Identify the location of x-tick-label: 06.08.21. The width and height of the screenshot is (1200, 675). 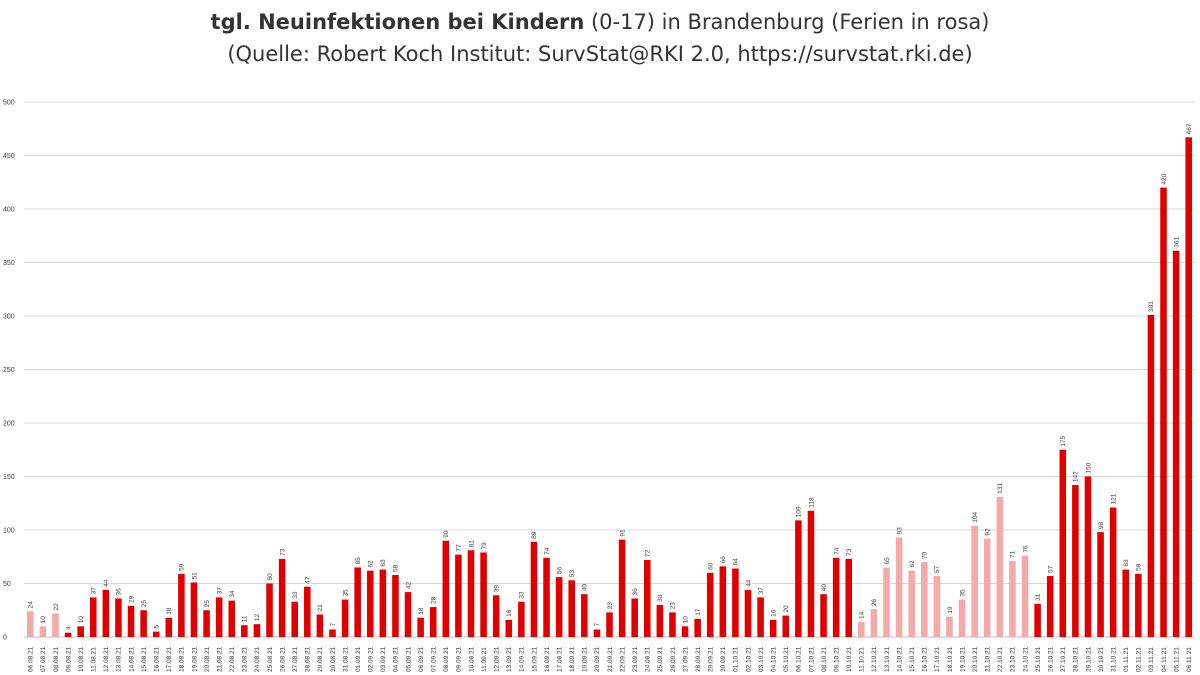
(31, 659).